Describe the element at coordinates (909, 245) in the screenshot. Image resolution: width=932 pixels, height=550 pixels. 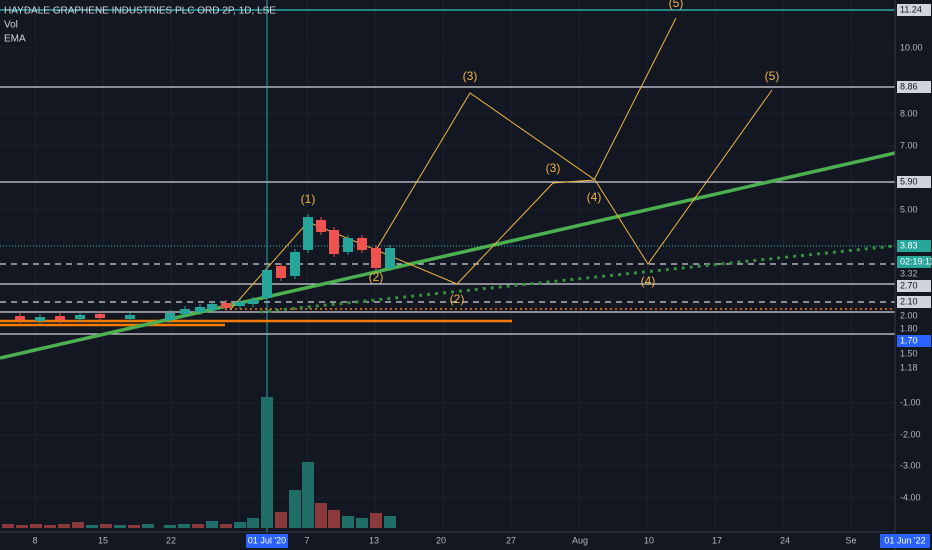
I see `price-label: 3.83` at that location.